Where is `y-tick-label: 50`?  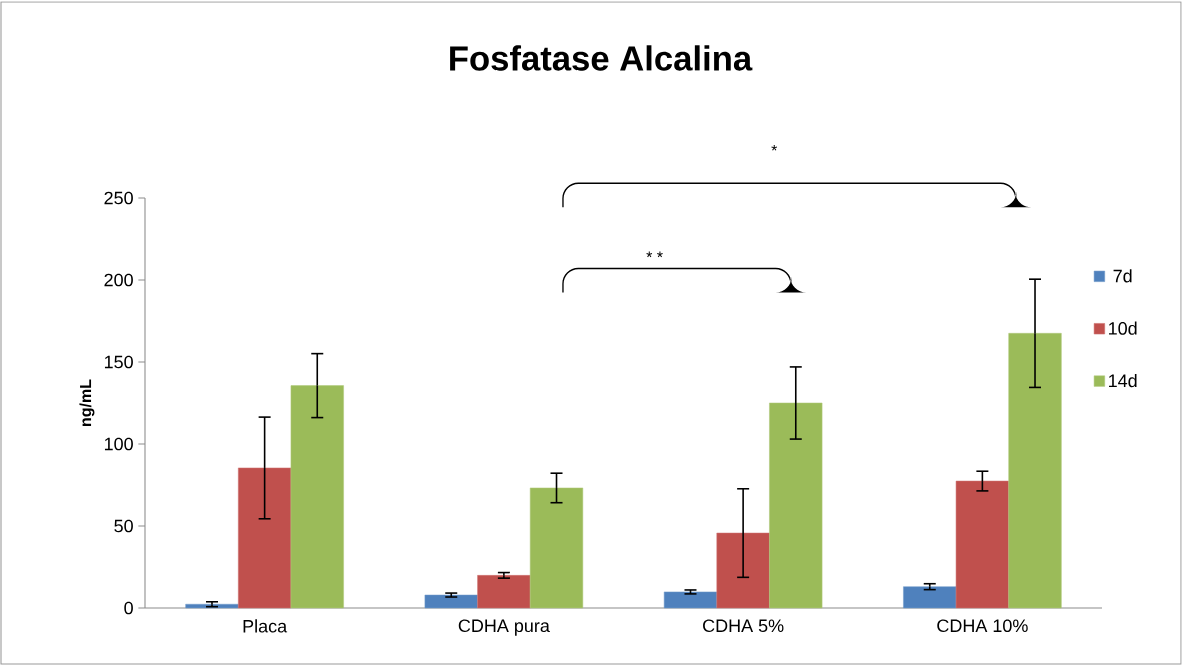 y-tick-label: 50 is located at coordinates (123, 526).